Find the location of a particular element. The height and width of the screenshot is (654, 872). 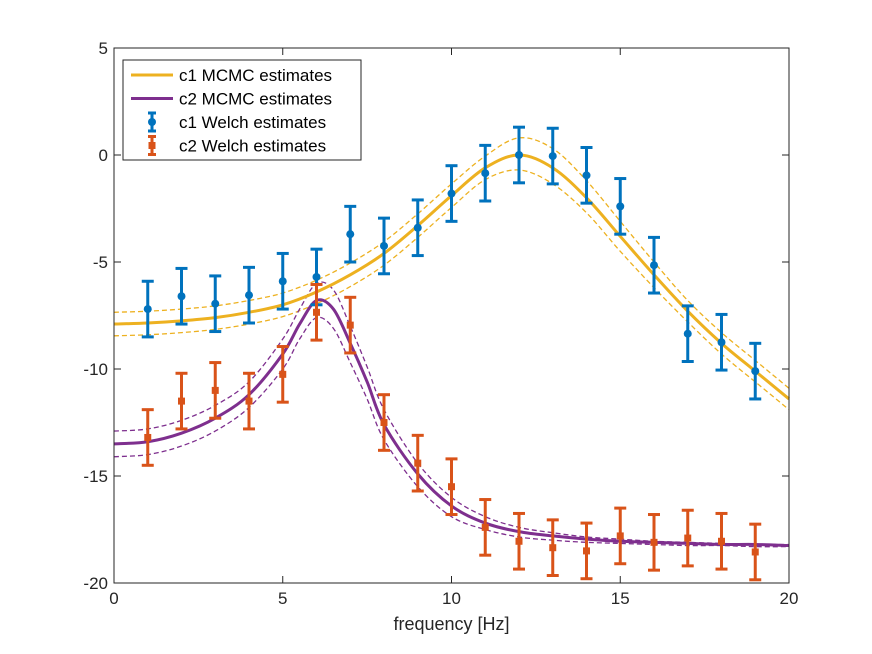

legend-item-c2_welch: c2 Welch estimates is located at coordinates (237, 145).